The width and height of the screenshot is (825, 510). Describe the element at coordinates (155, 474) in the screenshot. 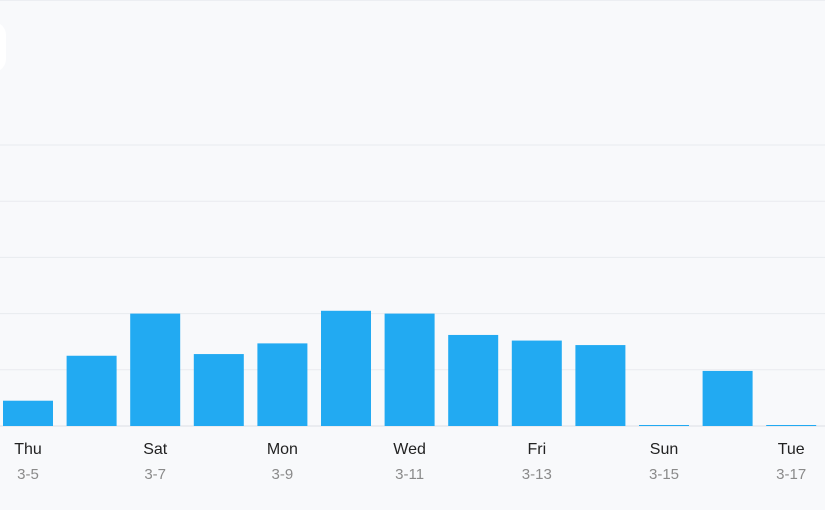

I see `x-tick-date: 3-7` at that location.